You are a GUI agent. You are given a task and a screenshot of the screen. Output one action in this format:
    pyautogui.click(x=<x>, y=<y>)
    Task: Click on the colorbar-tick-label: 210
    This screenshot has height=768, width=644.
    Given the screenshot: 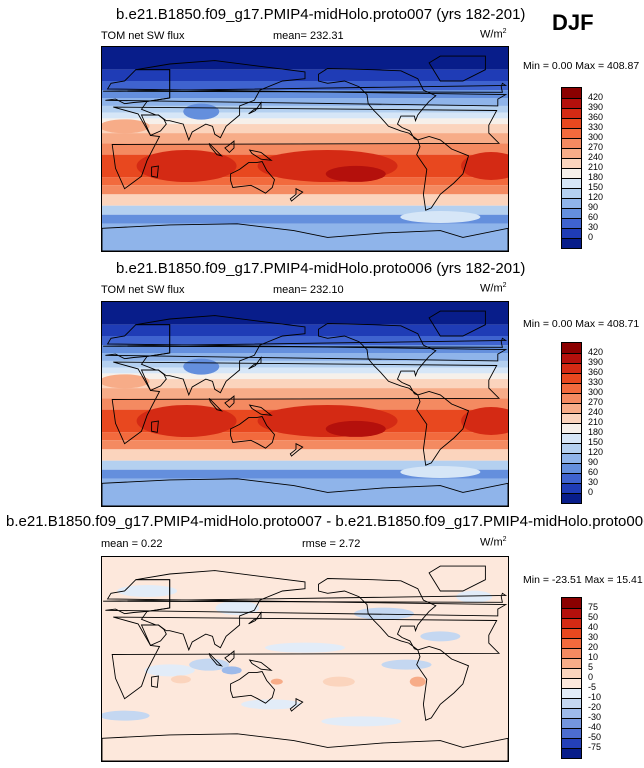 What is the action you would take?
    pyautogui.click(x=596, y=167)
    